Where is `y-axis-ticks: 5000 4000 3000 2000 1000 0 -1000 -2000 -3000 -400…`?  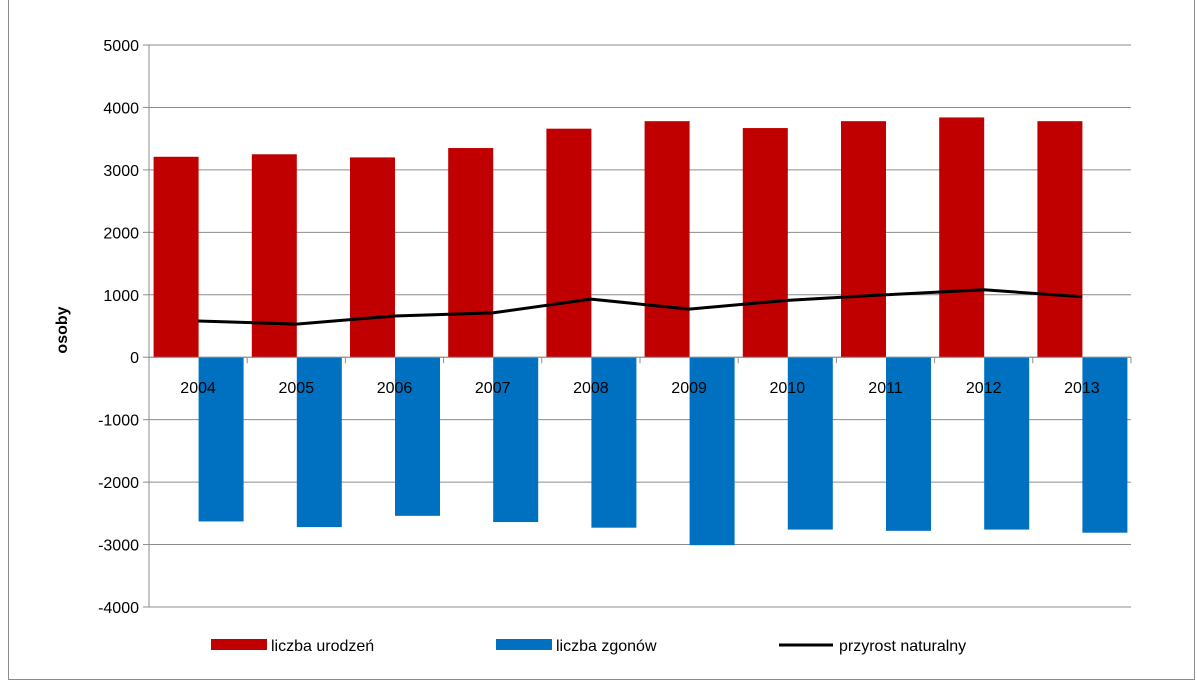 y-axis-ticks: 5000 4000 3000 2000 1000 0 -1000 -2000 -3000 -400… is located at coordinates (118, 327).